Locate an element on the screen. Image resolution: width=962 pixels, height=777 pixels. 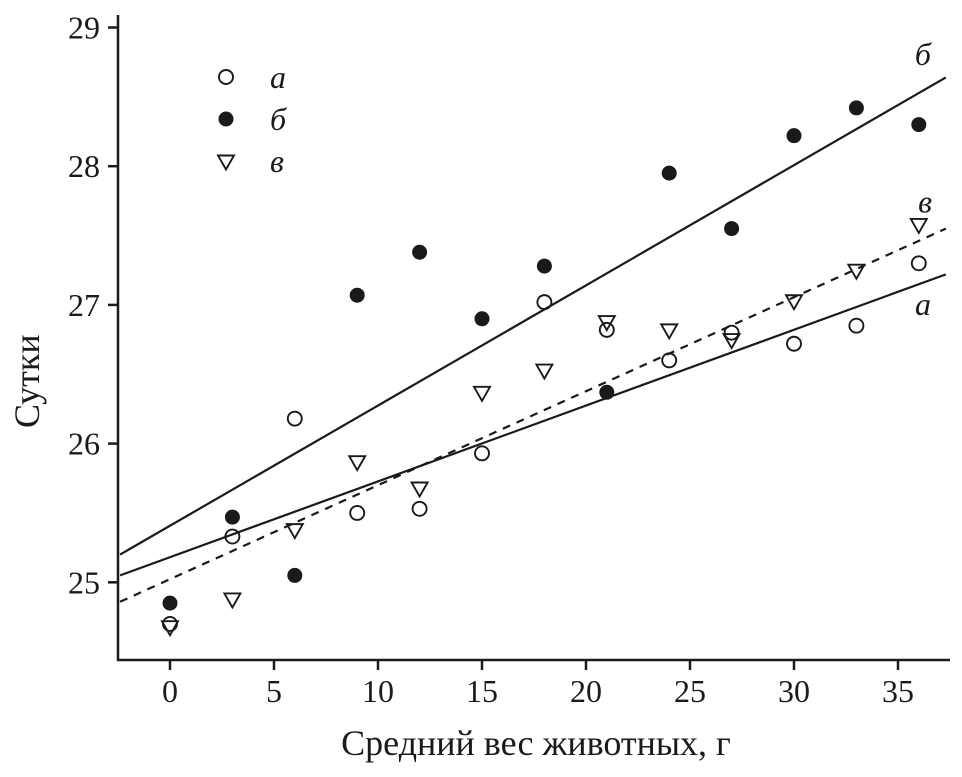
legend-label-б: б is located at coordinates (278, 119).